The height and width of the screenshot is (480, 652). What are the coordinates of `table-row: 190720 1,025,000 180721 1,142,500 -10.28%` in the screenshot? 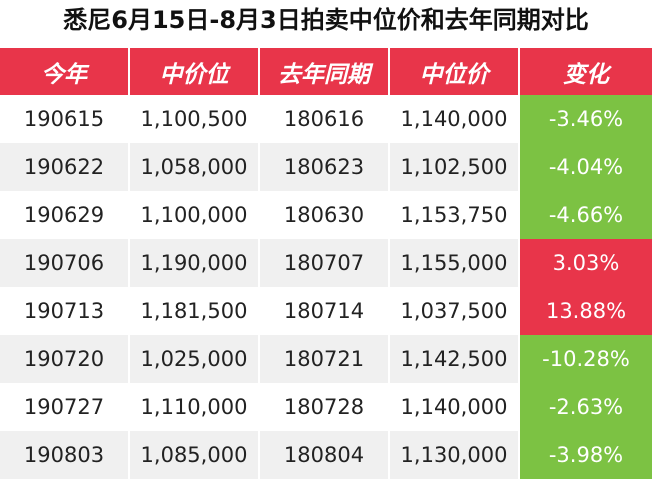 It's located at (326, 359).